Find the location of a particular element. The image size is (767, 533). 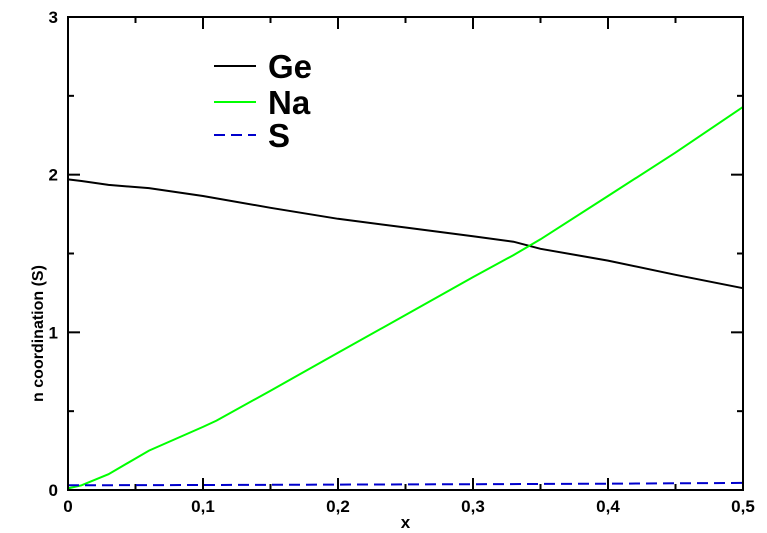

y-tick-label: 3 is located at coordinates (53, 17).